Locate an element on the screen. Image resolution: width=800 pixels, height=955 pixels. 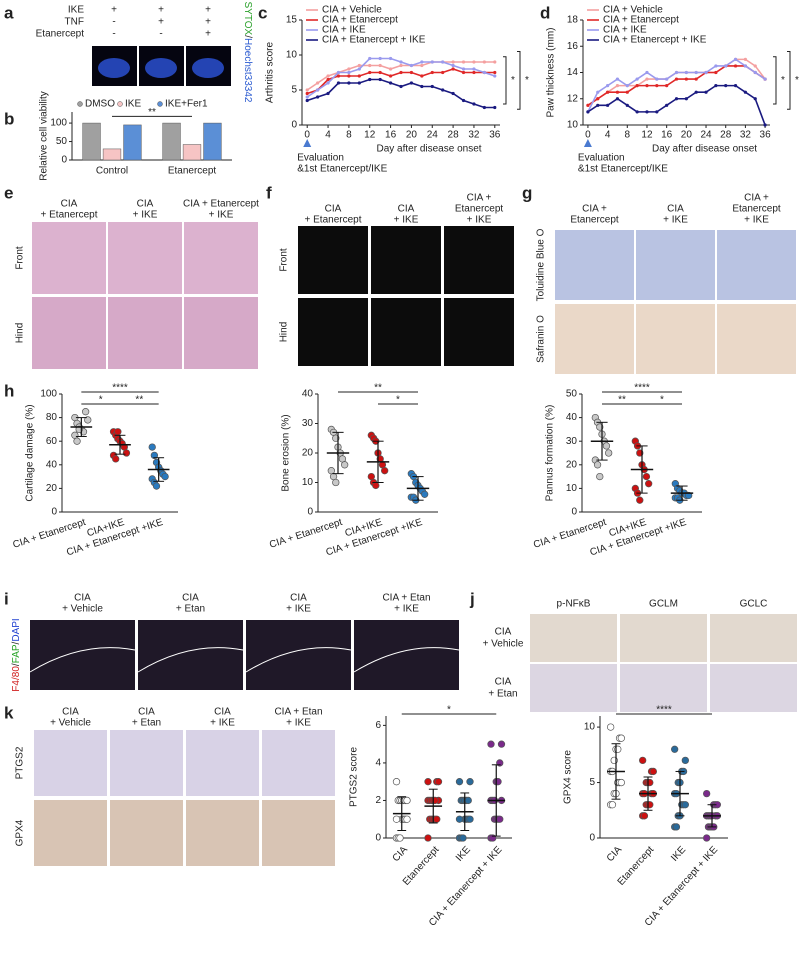
y-tick-label: 50 is located at coordinates (62, 141).